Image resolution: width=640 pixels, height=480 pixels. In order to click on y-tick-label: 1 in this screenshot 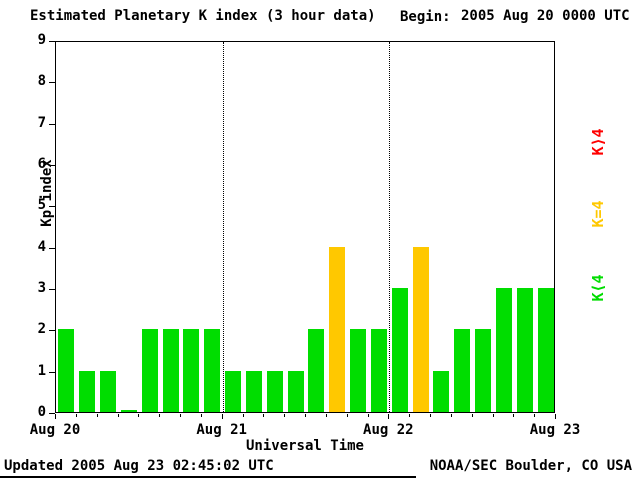, I will do `click(41, 370)`.